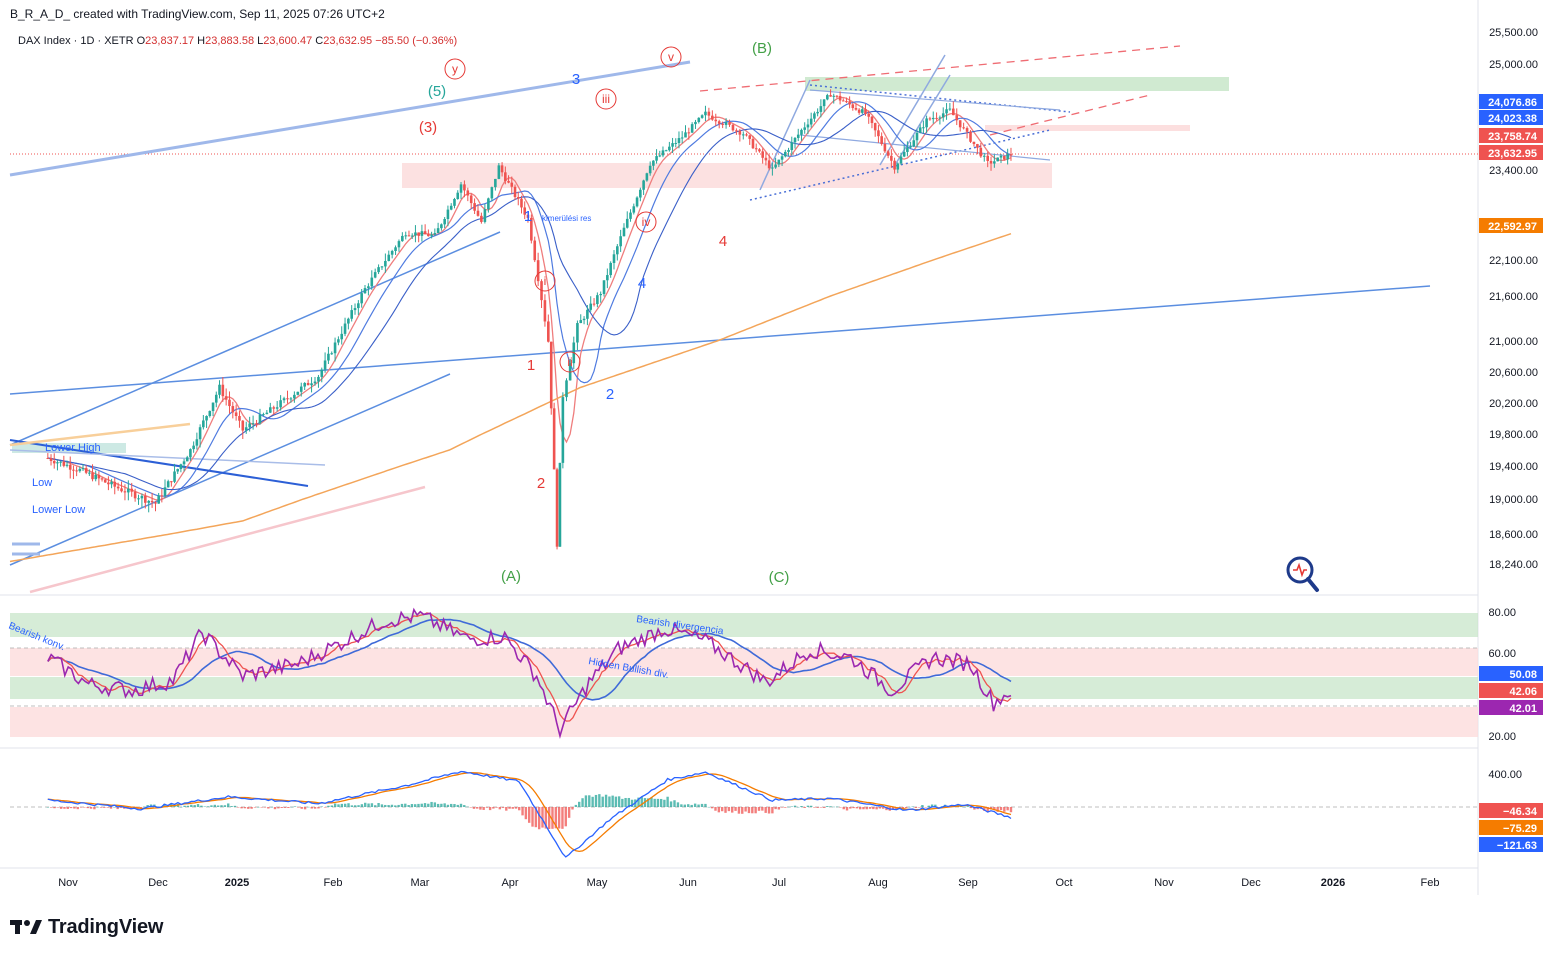 The width and height of the screenshot is (1560, 957). What do you see at coordinates (348, 41) in the screenshot?
I see `close-value: 23,632.95` at bounding box center [348, 41].